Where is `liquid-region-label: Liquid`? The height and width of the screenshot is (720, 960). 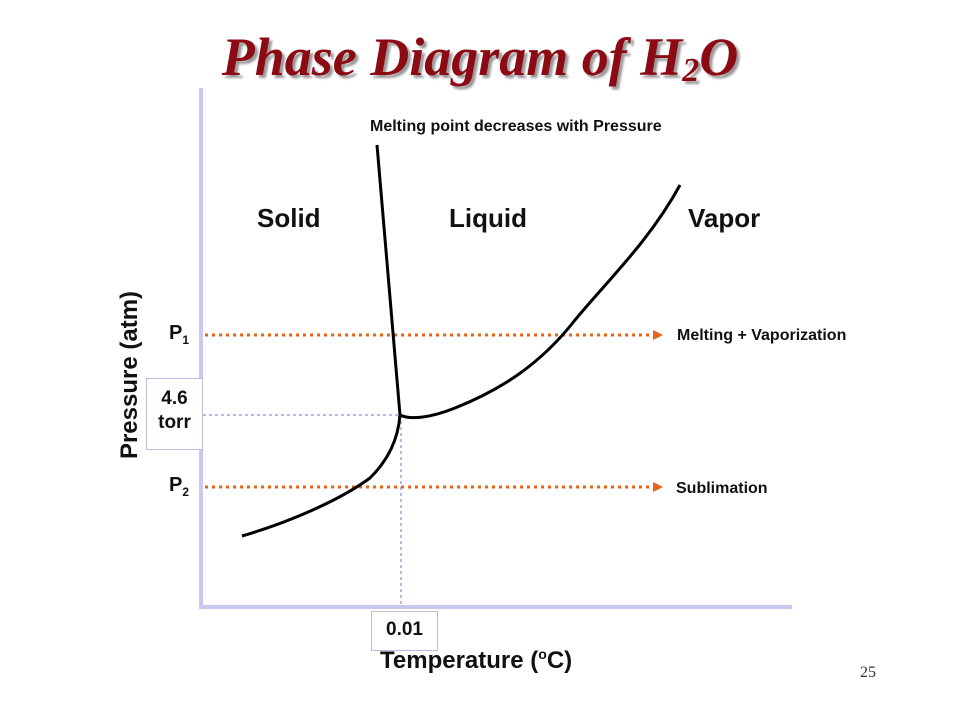
liquid-region-label: Liquid is located at coordinates (488, 218).